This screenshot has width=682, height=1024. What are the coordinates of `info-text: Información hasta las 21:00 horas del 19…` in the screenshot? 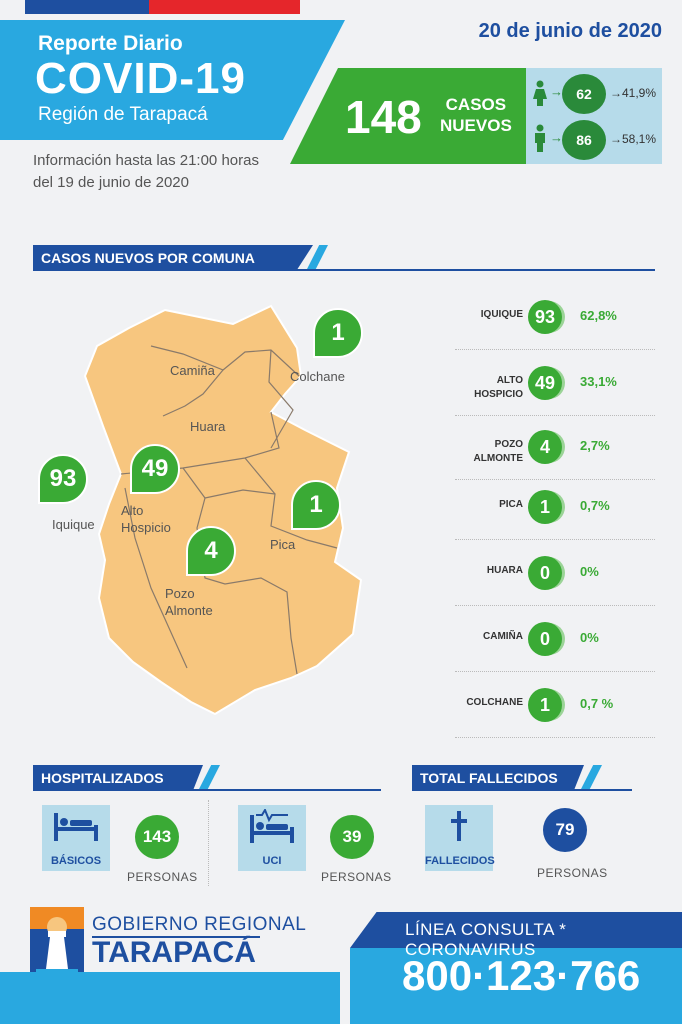 It's located at (146, 172).